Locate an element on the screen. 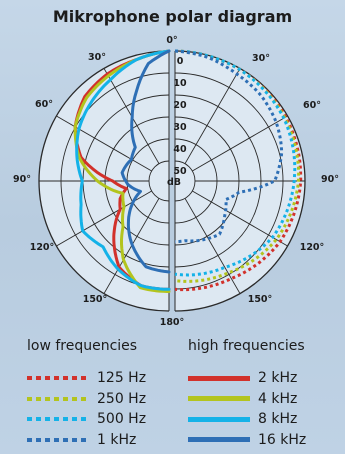 This screenshot has width=345, height=454. legend-heading-low: low frequencies is located at coordinates (82, 346).